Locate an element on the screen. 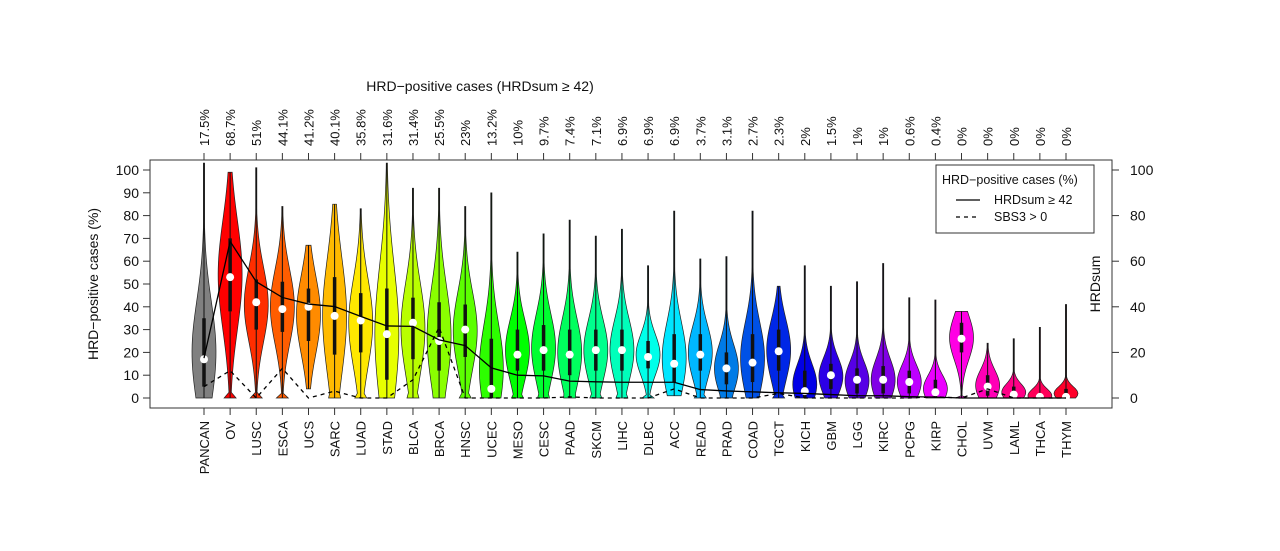  y-tick-label-left: 90 is located at coordinates (131, 193).